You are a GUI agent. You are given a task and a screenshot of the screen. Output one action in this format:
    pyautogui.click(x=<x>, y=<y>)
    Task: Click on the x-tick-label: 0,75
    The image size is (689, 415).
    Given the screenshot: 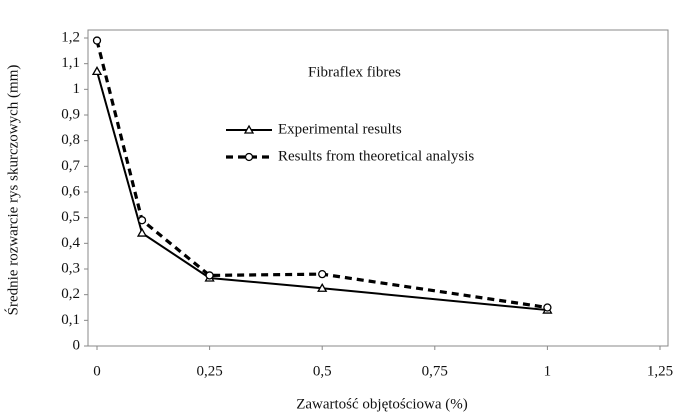 What is the action you would take?
    pyautogui.click(x=435, y=371)
    